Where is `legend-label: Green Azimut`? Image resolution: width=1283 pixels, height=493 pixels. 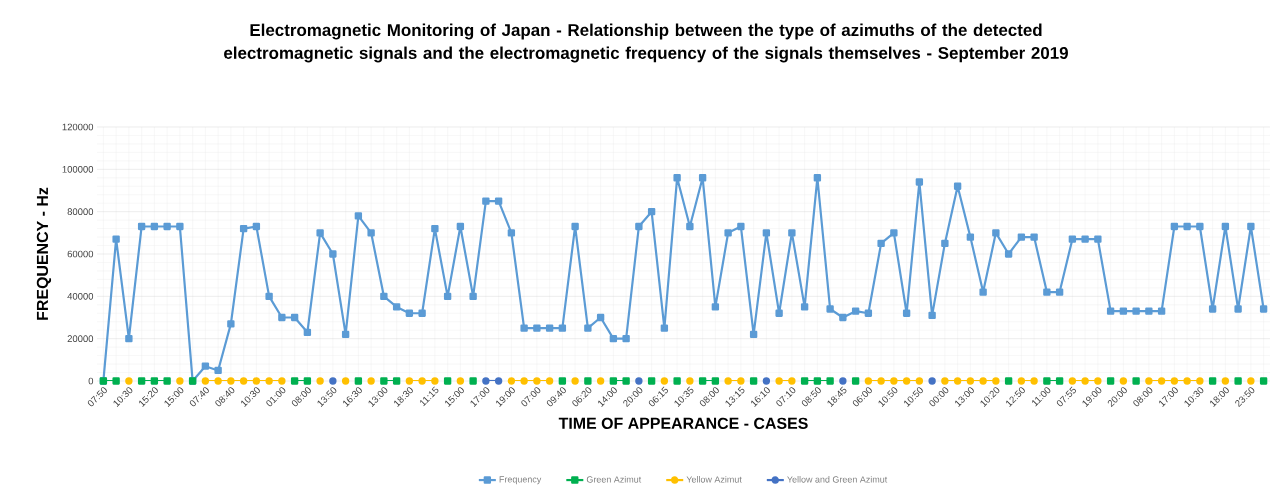 legend-label: Green Azimut is located at coordinates (614, 479).